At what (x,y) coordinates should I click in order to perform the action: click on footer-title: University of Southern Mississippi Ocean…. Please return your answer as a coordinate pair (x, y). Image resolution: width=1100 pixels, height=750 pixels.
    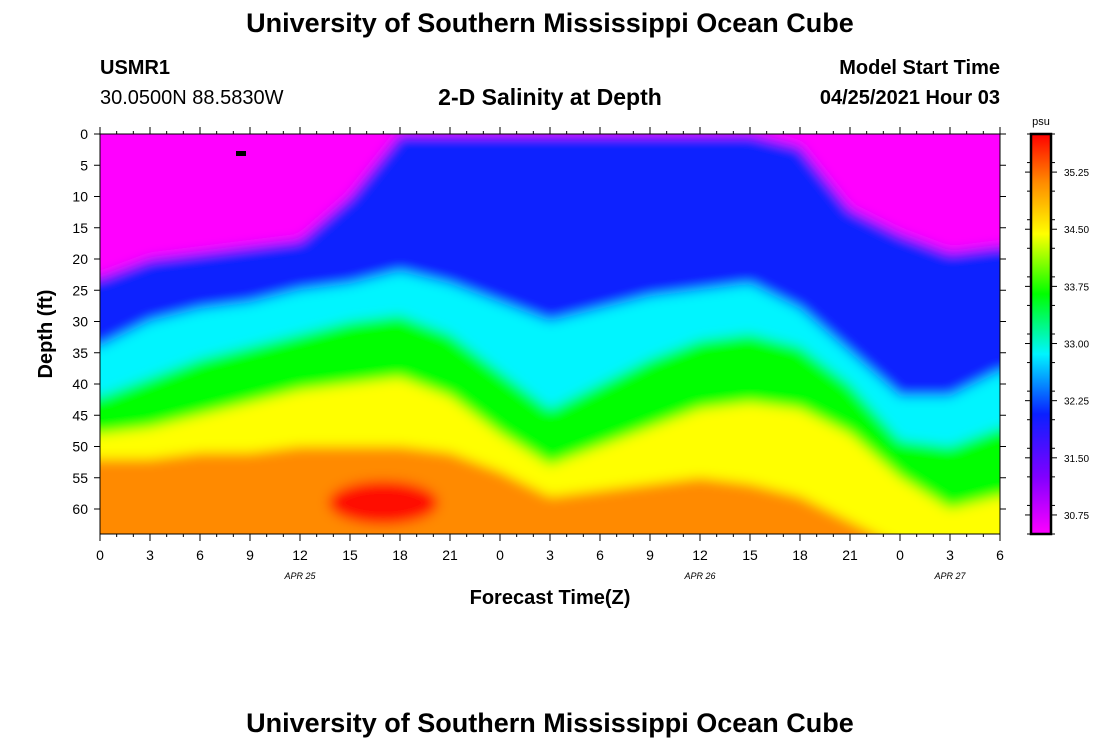
    Looking at the image, I should click on (550, 723).